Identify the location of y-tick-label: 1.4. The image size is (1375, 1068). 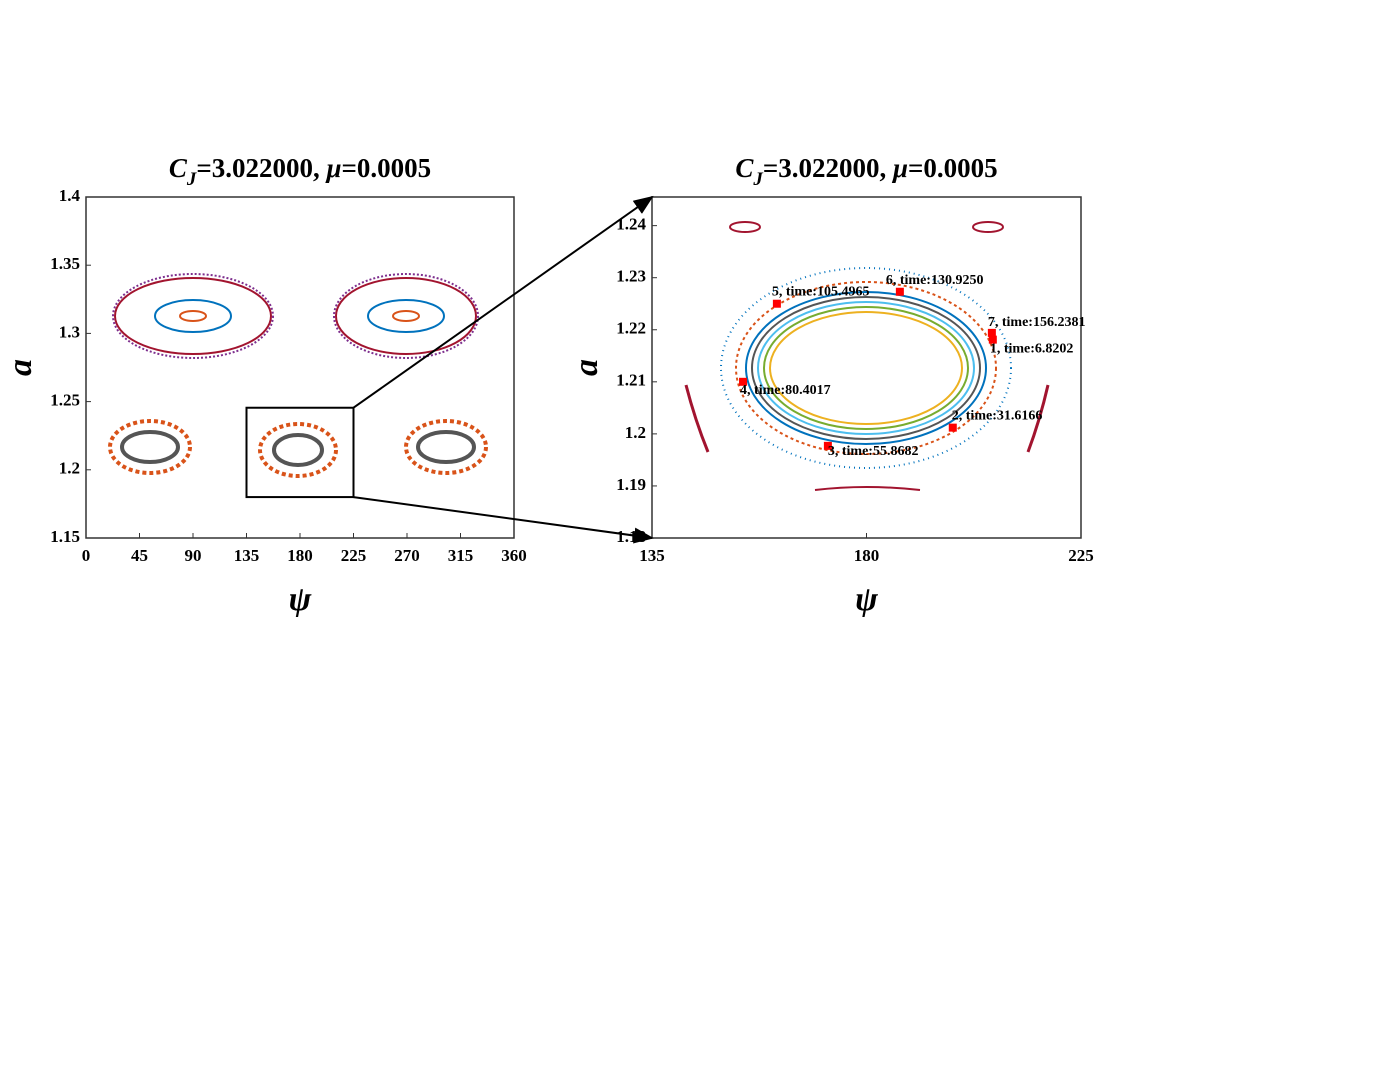
(70, 195).